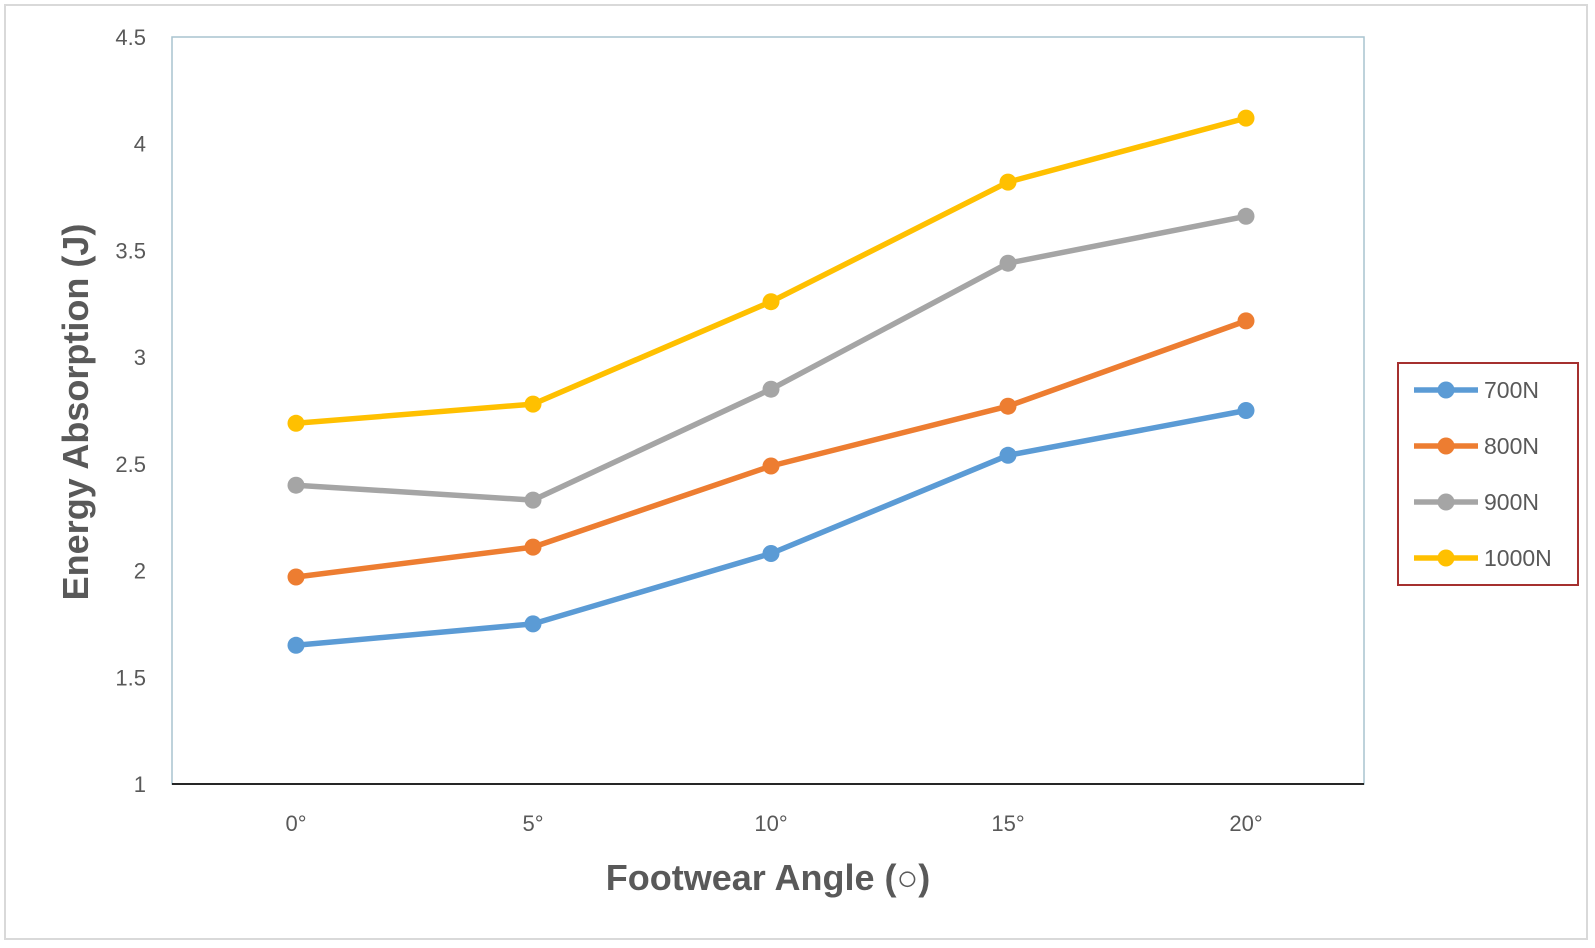  I want to click on legend-label: 1000N, so click(1518, 558).